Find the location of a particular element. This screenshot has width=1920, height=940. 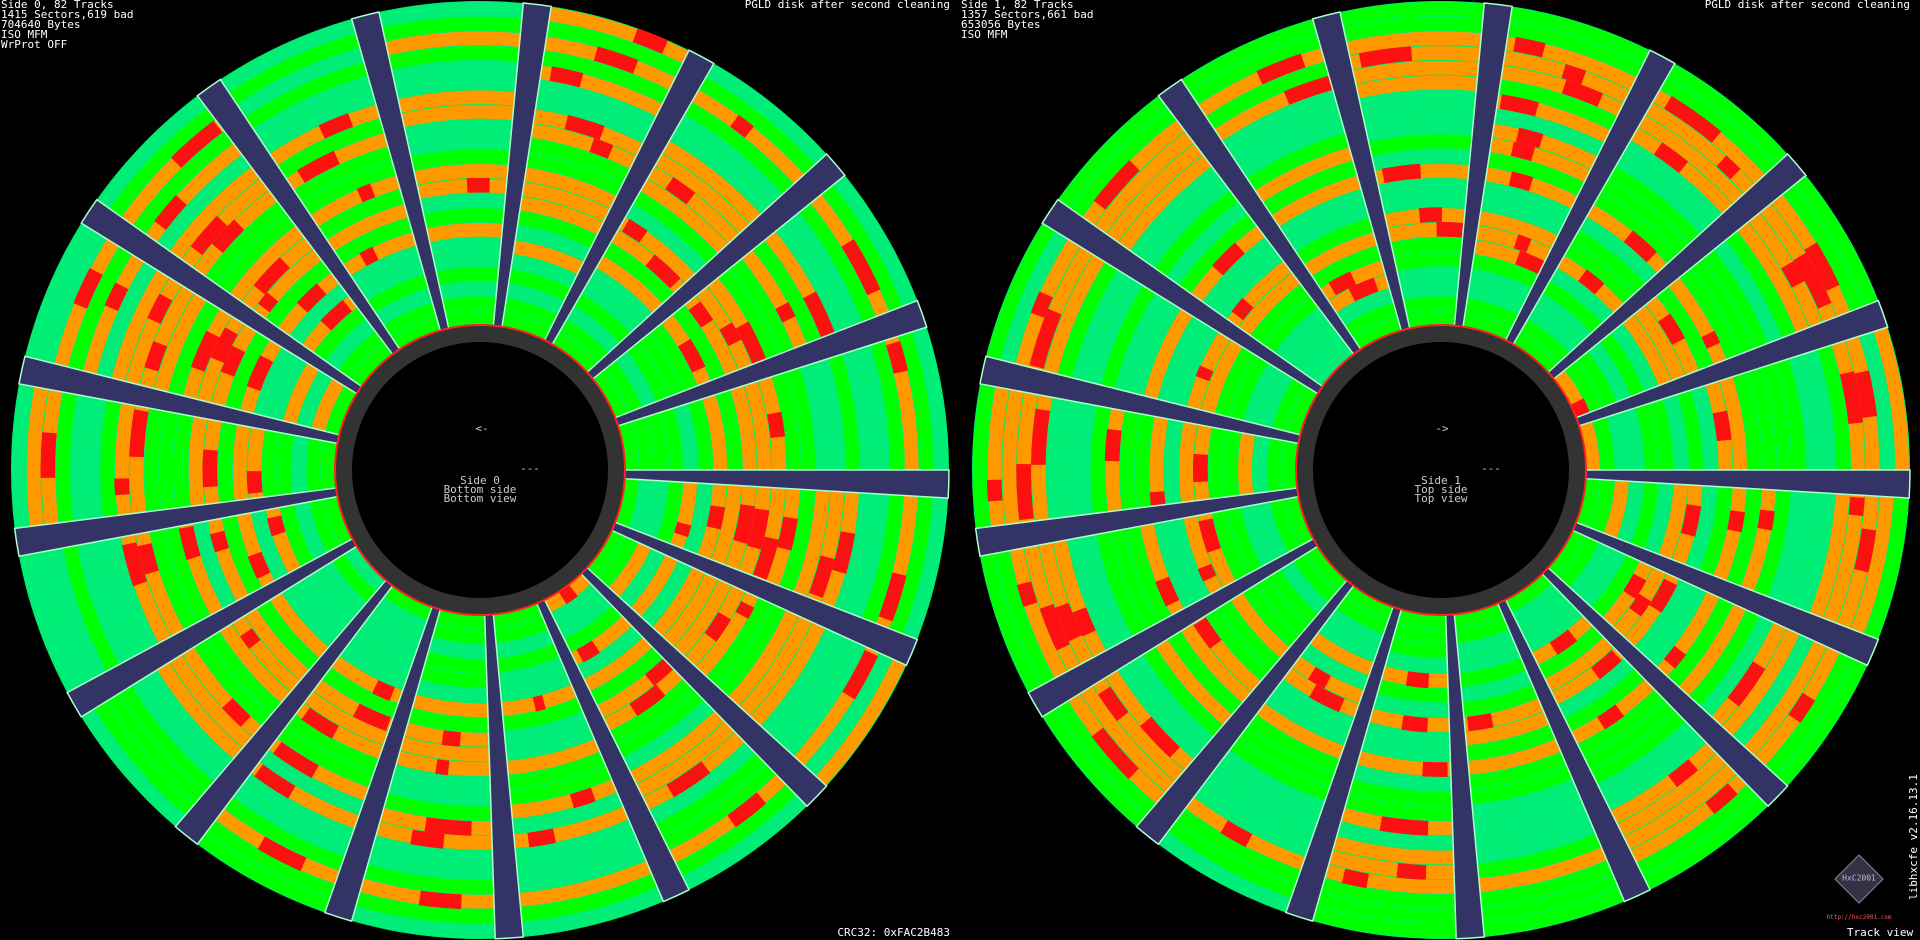

header-line: 1357 Sectors,661 bad is located at coordinates (1027, 14).